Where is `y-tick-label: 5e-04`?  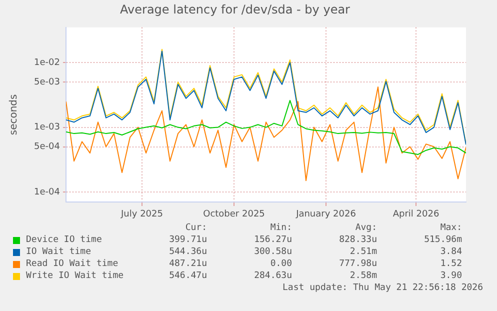 y-tick-label: 5e-04 is located at coordinates (47, 147).